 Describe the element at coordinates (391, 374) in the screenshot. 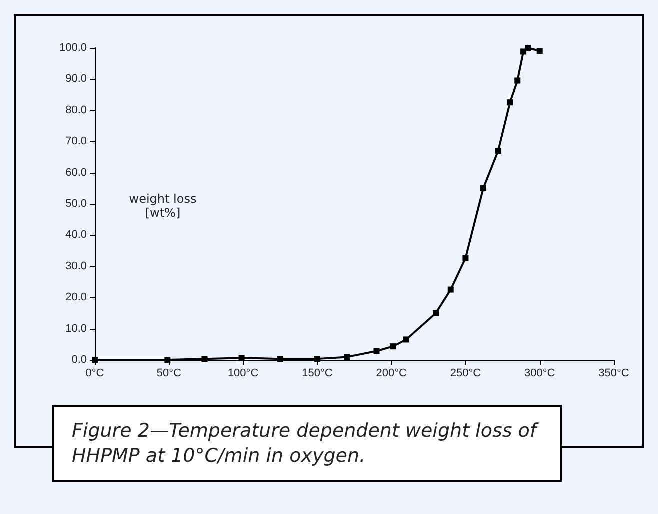

I see `x-tick-label: 200°C` at that location.